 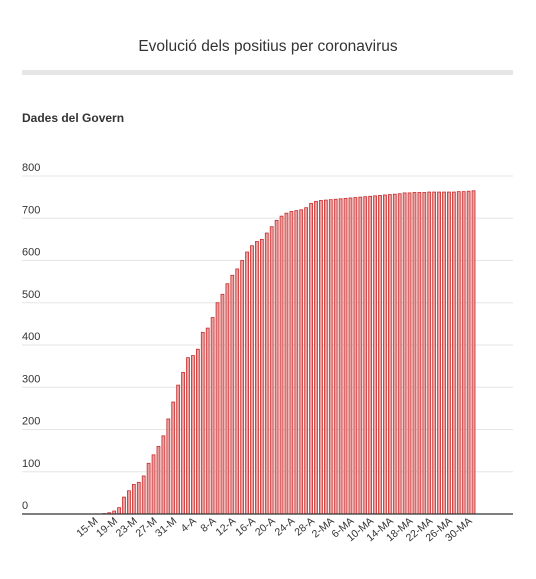 What do you see at coordinates (285, 526) in the screenshot?
I see `x-tick-label: 24-A` at bounding box center [285, 526].